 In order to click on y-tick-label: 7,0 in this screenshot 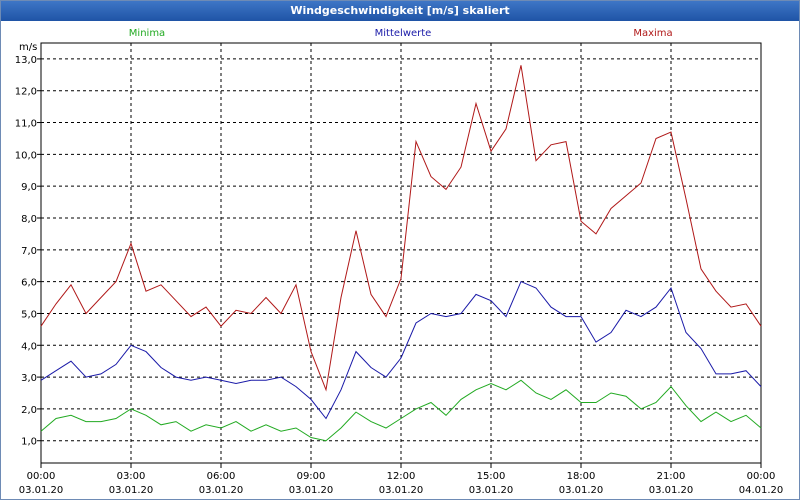, I will do `click(29, 251)`.